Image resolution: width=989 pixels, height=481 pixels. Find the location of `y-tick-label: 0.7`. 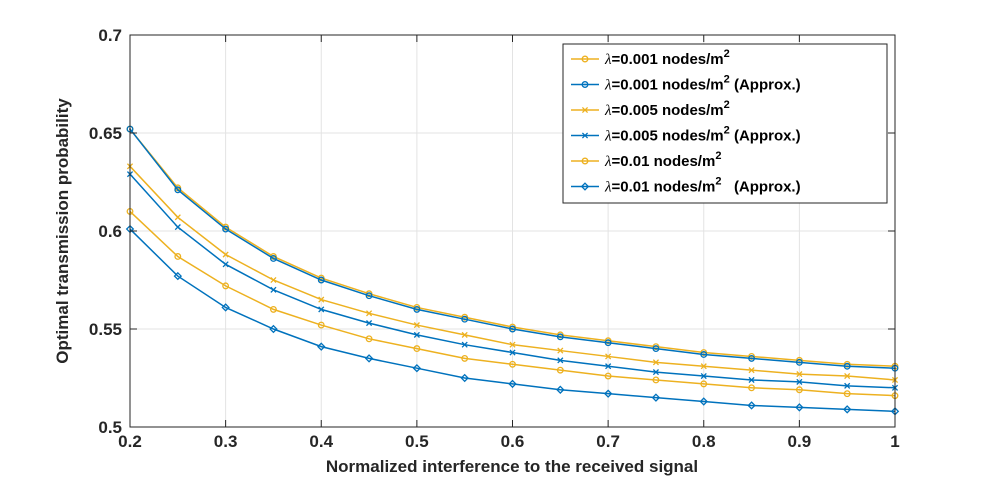

y-tick-label: 0.7 is located at coordinates (110, 35).